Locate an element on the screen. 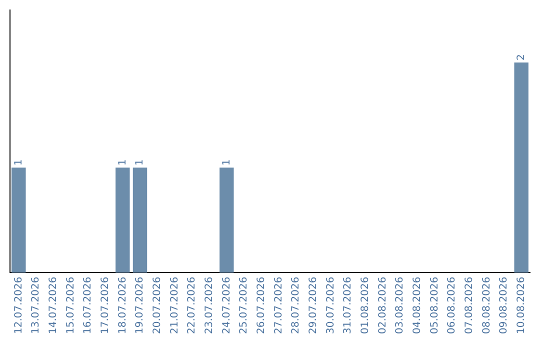 This screenshot has width=540, height=340. x-tick-label: 29.07.2026 is located at coordinates (313, 305).